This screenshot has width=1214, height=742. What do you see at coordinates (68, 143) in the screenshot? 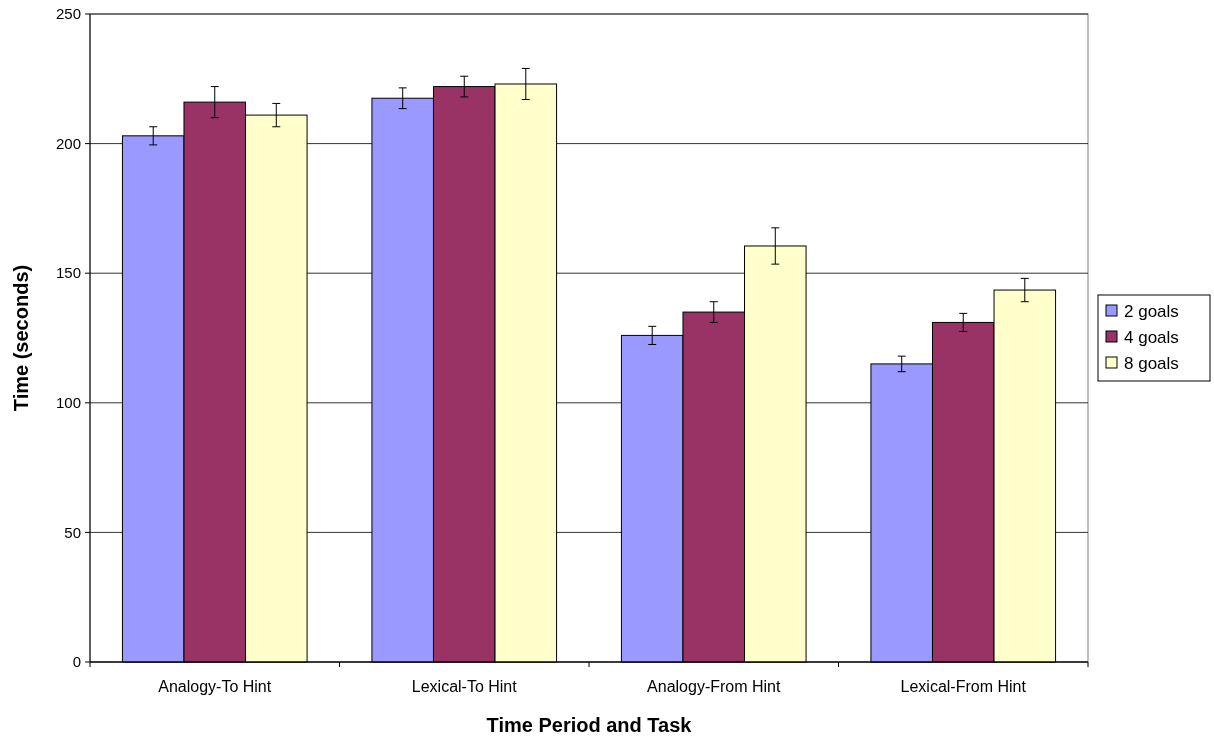
I see `y-tick-label: 200` at bounding box center [68, 143].